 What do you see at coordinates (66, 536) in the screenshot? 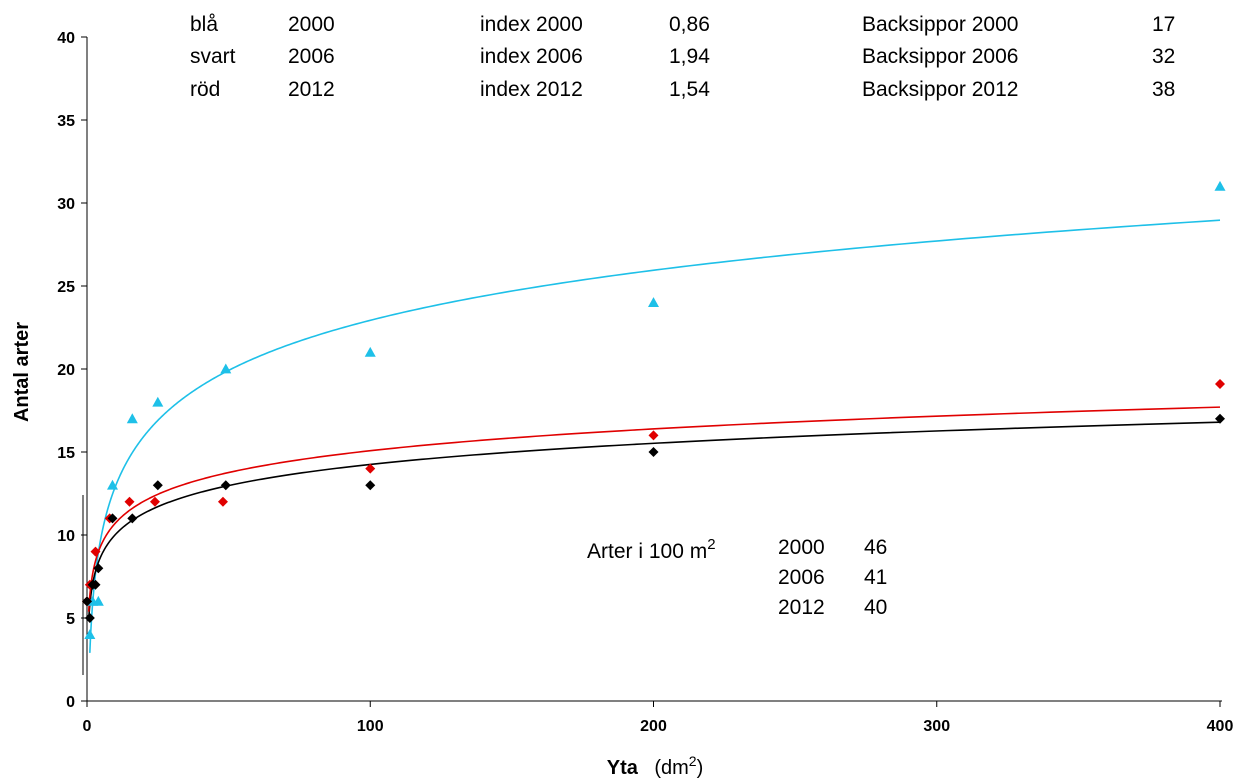
I see `y-tick-label: 10` at bounding box center [66, 536].